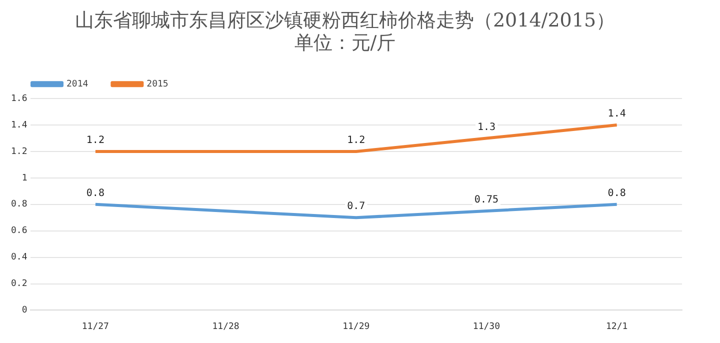 The width and height of the screenshot is (720, 343). What do you see at coordinates (77, 84) in the screenshot?
I see `legend-label: 2014` at bounding box center [77, 84].